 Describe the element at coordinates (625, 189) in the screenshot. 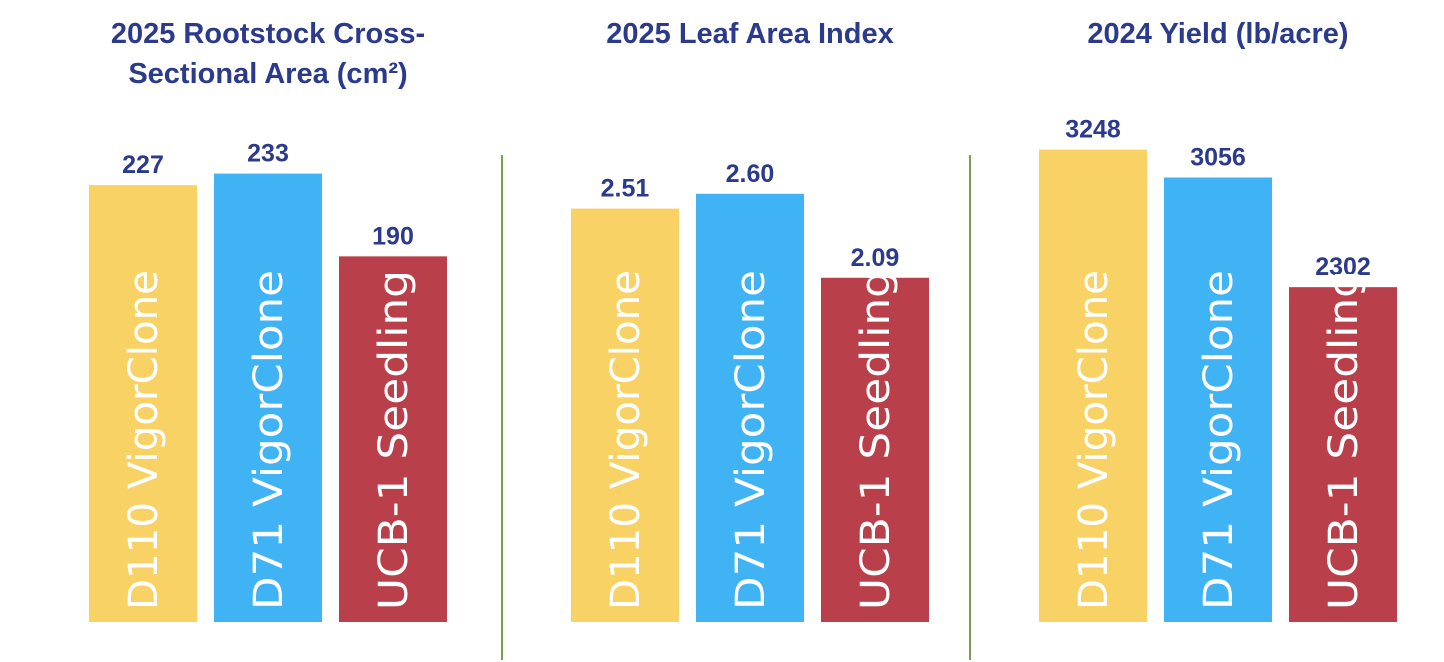

I see `value-label: 2.51` at that location.